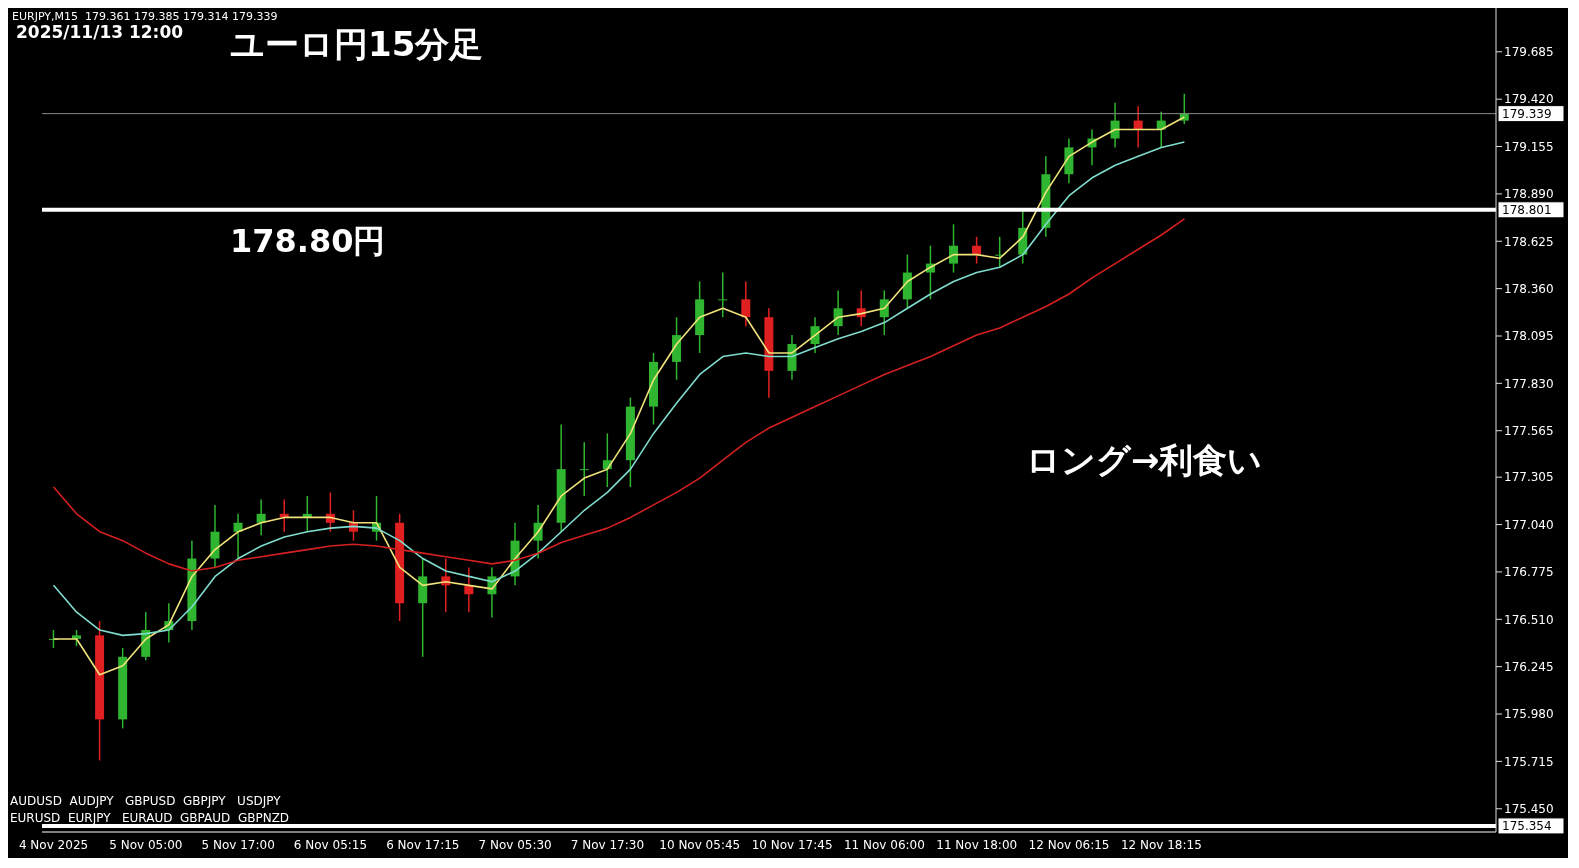  I want to click on x-tick-label: 12 Nov 18:15, so click(1161, 844).